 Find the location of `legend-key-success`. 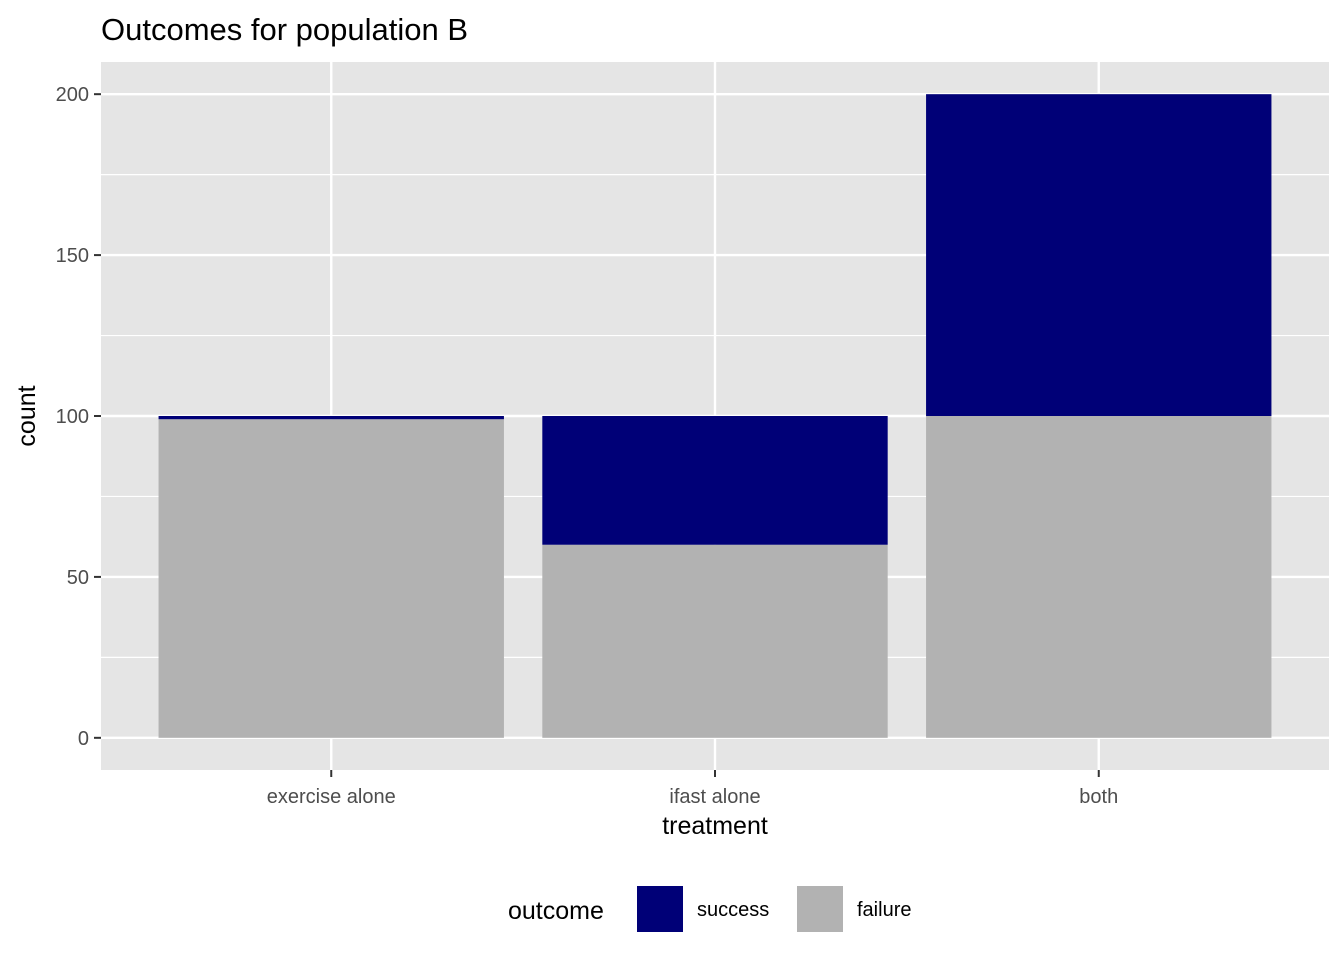

legend-key-success is located at coordinates (660, 909).